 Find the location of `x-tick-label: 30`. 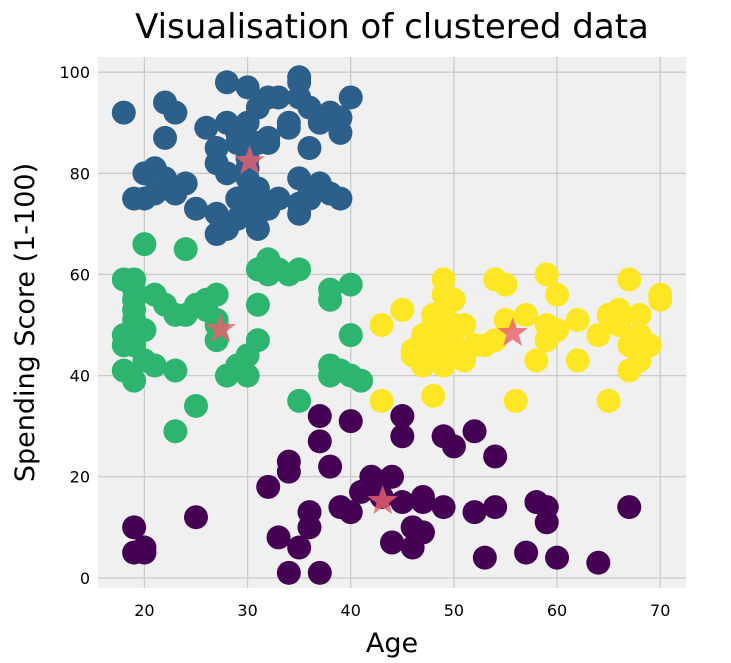

x-tick-label: 30 is located at coordinates (247, 610).